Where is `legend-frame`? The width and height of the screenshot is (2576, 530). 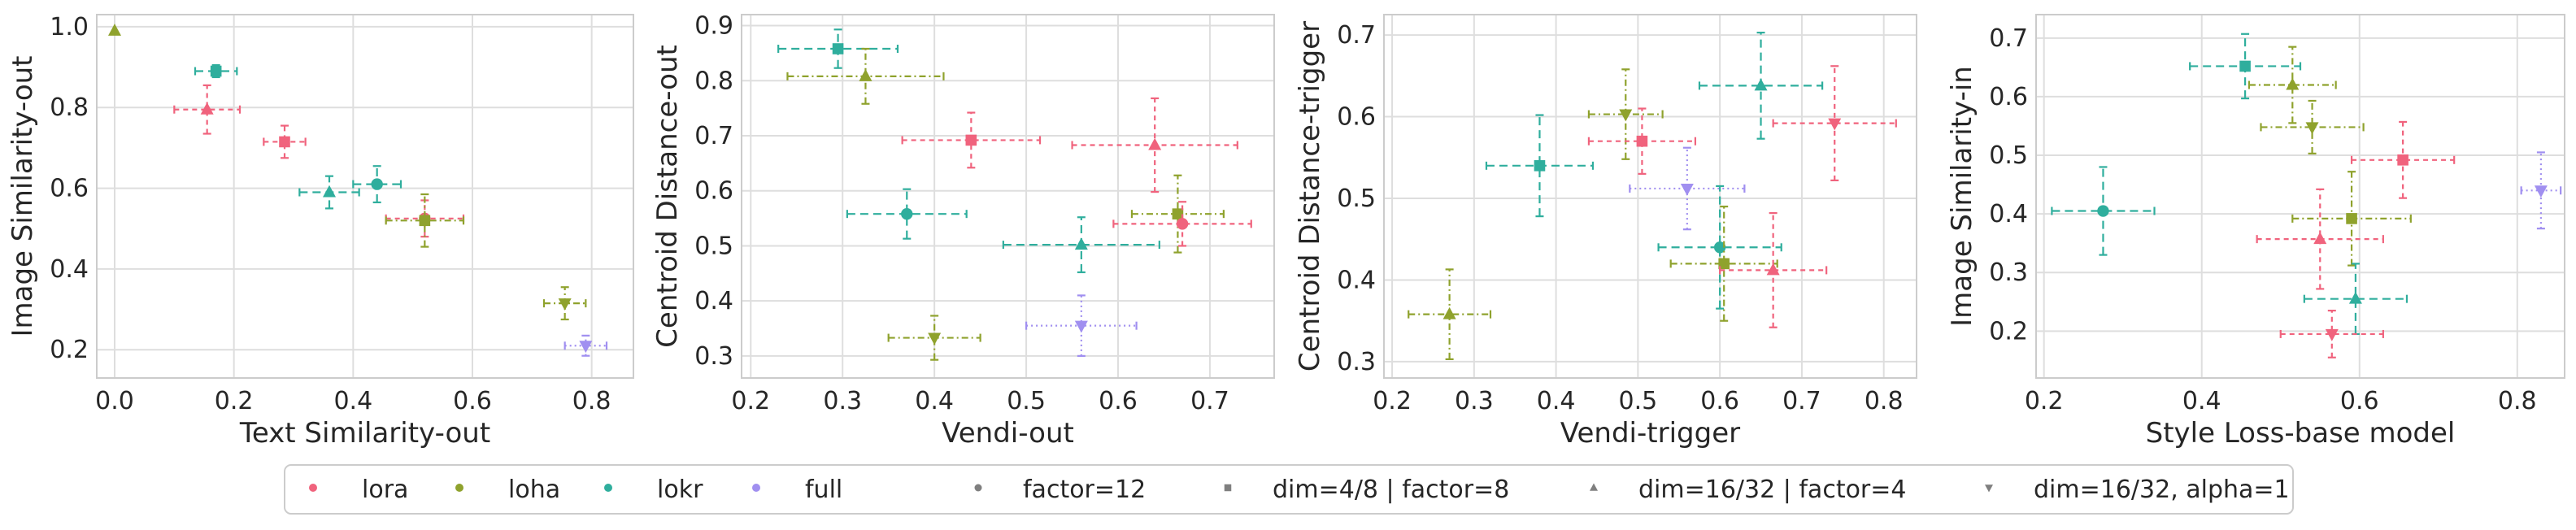 legend-frame is located at coordinates (1289, 489).